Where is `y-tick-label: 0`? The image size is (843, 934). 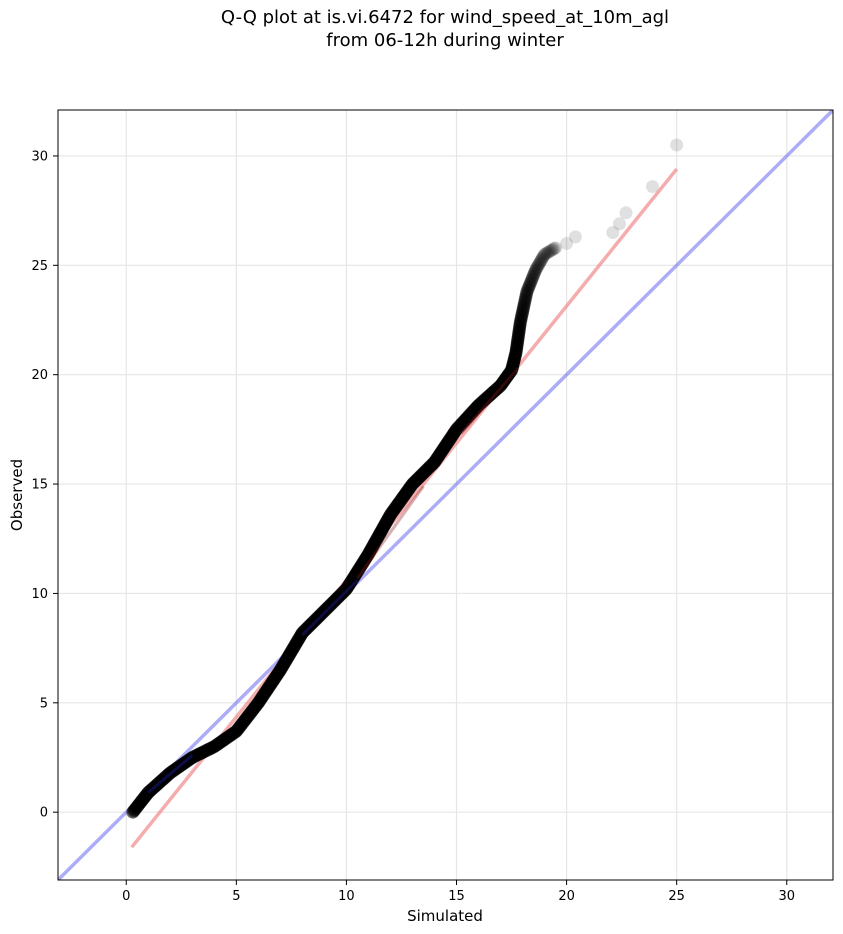 y-tick-label: 0 is located at coordinates (44, 813).